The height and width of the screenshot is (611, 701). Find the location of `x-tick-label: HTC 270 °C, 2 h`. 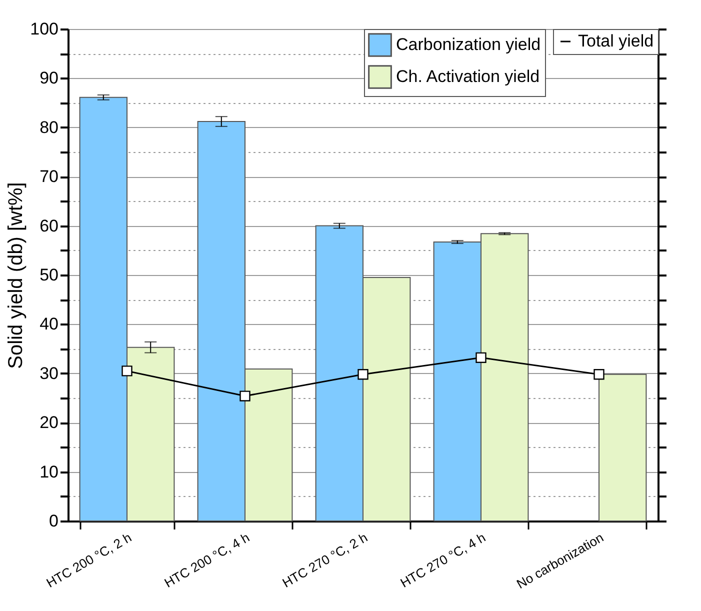

x-tick-label: HTC 270 °C, 2 h is located at coordinates (325, 560).